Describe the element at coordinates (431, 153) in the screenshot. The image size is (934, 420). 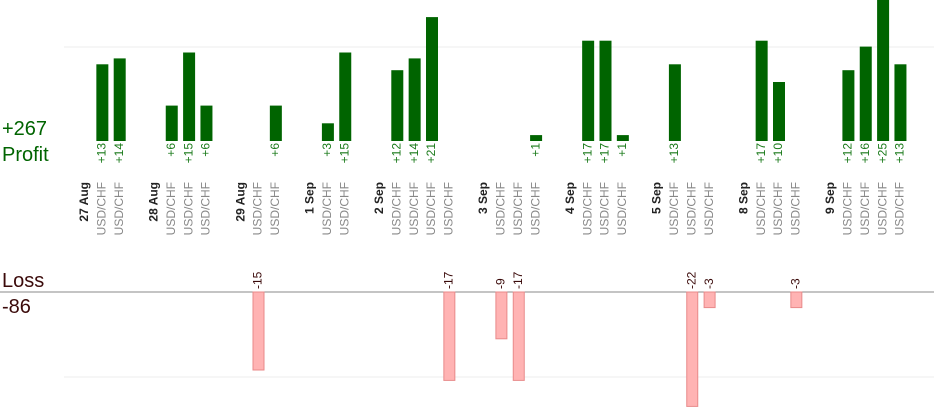
I see `profit-value-label: +21` at that location.